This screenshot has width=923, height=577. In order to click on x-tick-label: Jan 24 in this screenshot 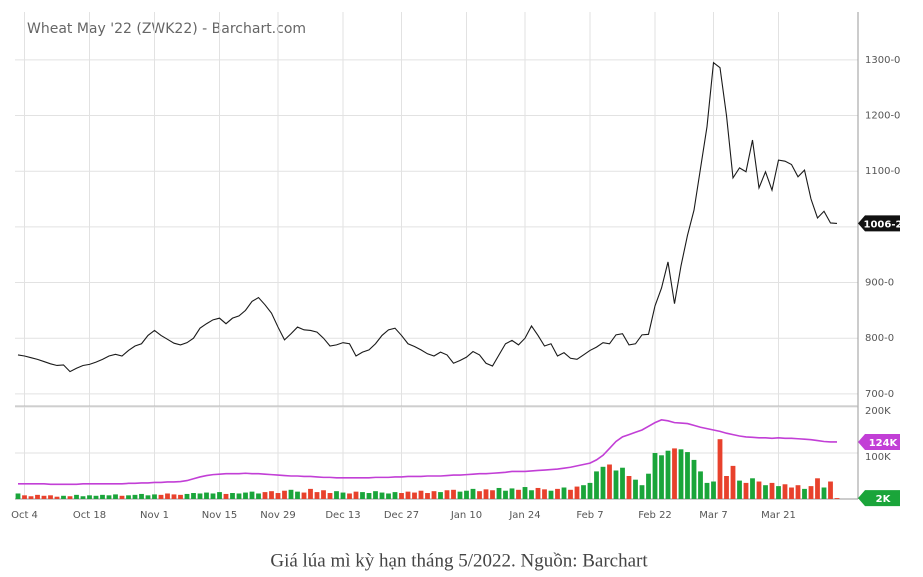, I will do `click(524, 515)`.